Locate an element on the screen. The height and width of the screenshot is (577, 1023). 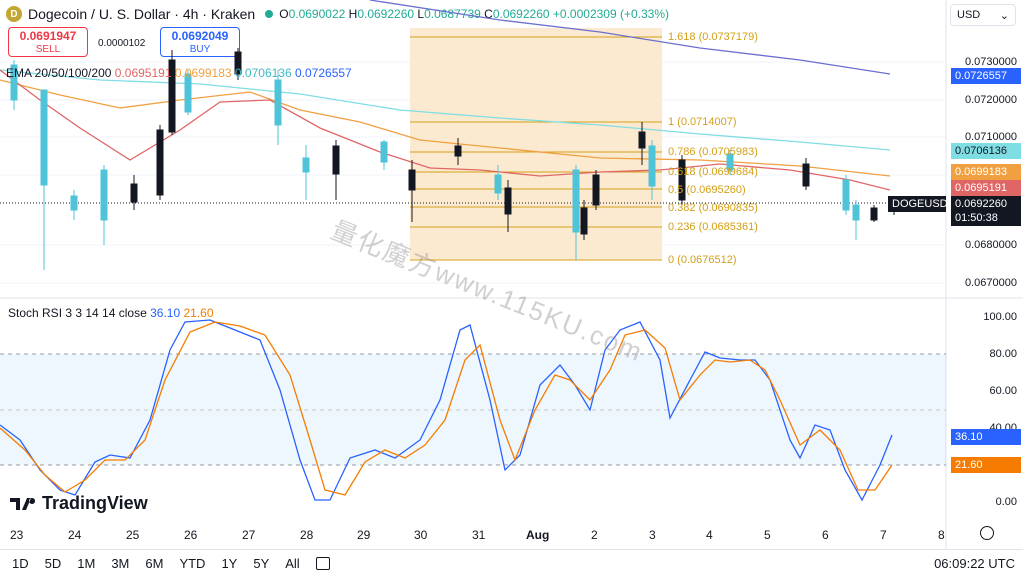
price-axis-label: 0.0720000 is located at coordinates (991, 100).